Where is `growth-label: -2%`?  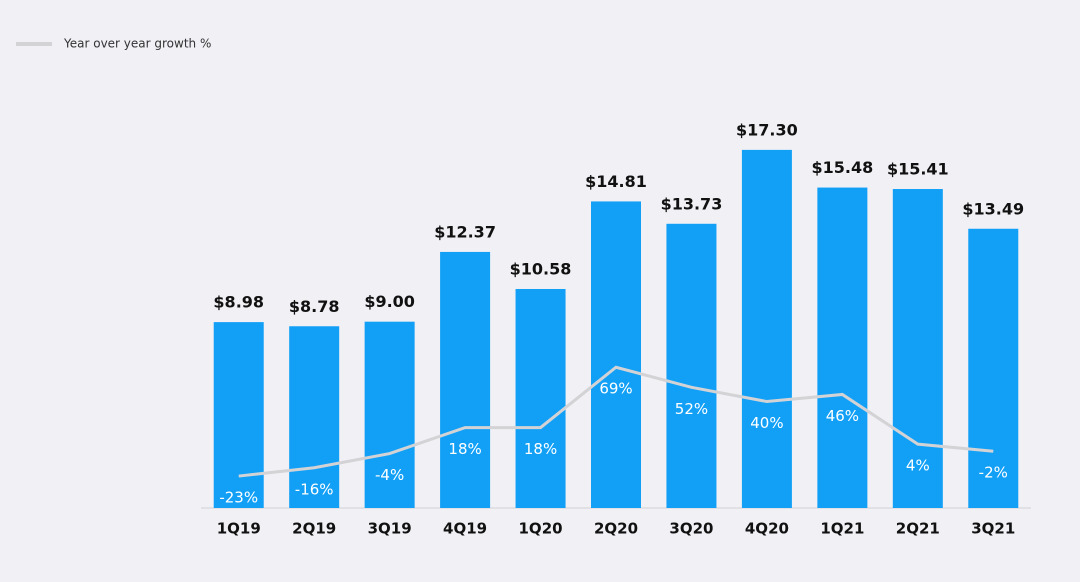
growth-label: -2% is located at coordinates (993, 473).